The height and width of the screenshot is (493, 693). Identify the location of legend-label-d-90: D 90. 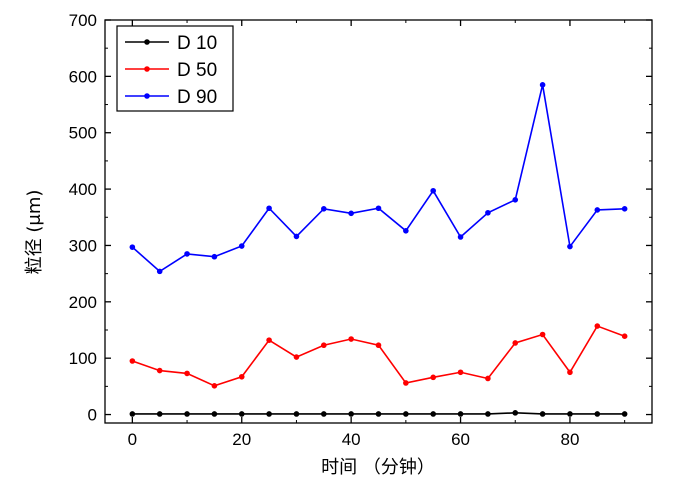
(197, 97).